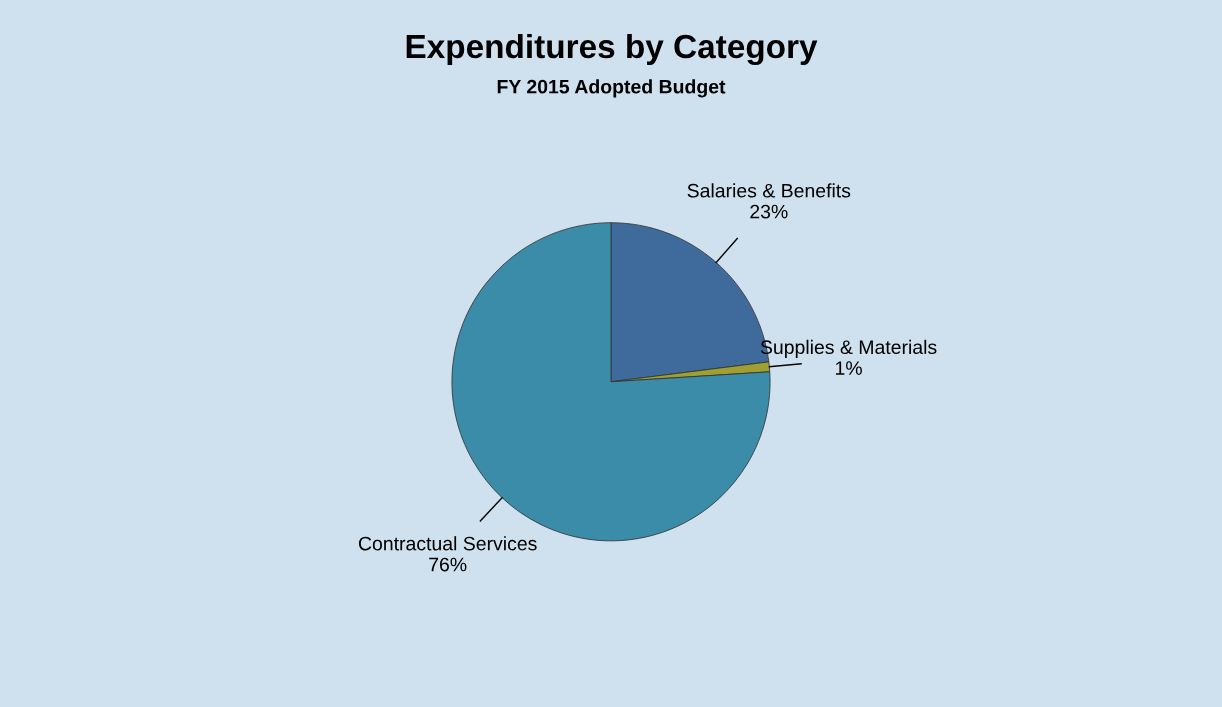  I want to click on data-label: 76%, so click(448, 564).